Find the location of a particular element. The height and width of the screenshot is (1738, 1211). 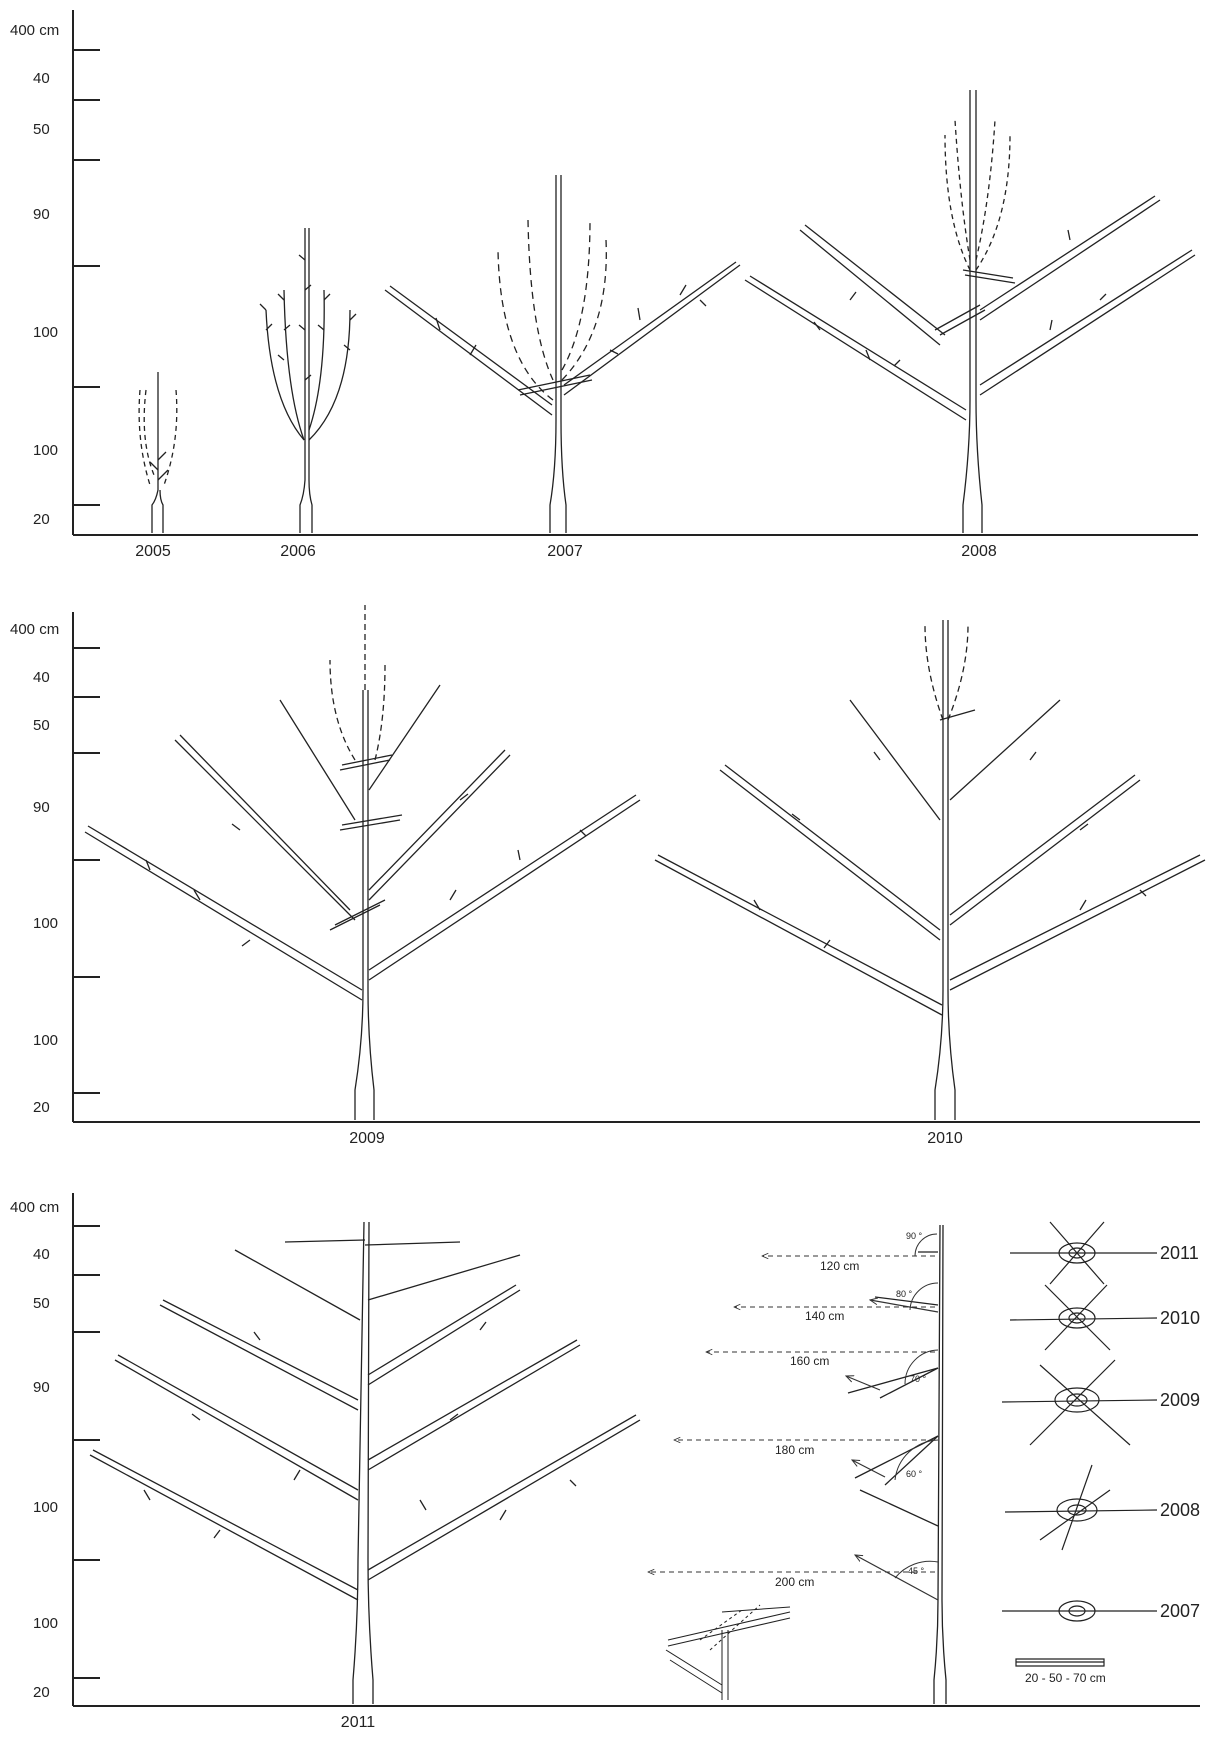

legend-year: 2010 is located at coordinates (1180, 1318).